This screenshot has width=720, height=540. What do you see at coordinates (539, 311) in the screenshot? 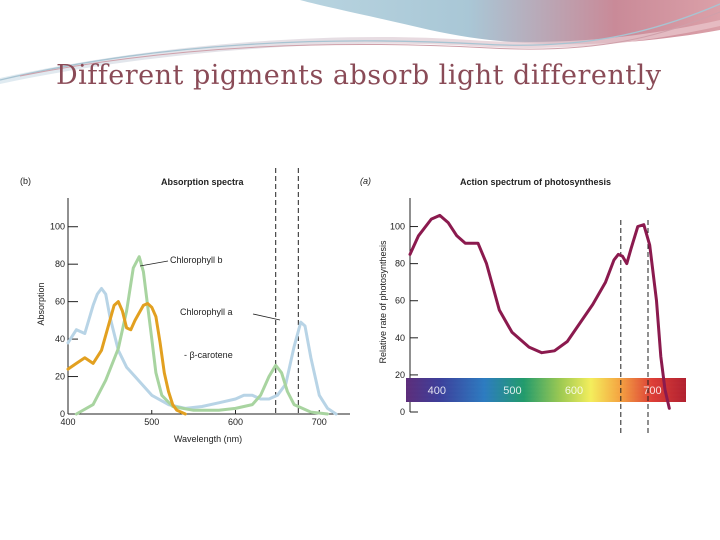
I see `series-line-action-spectrum` at bounding box center [539, 311].